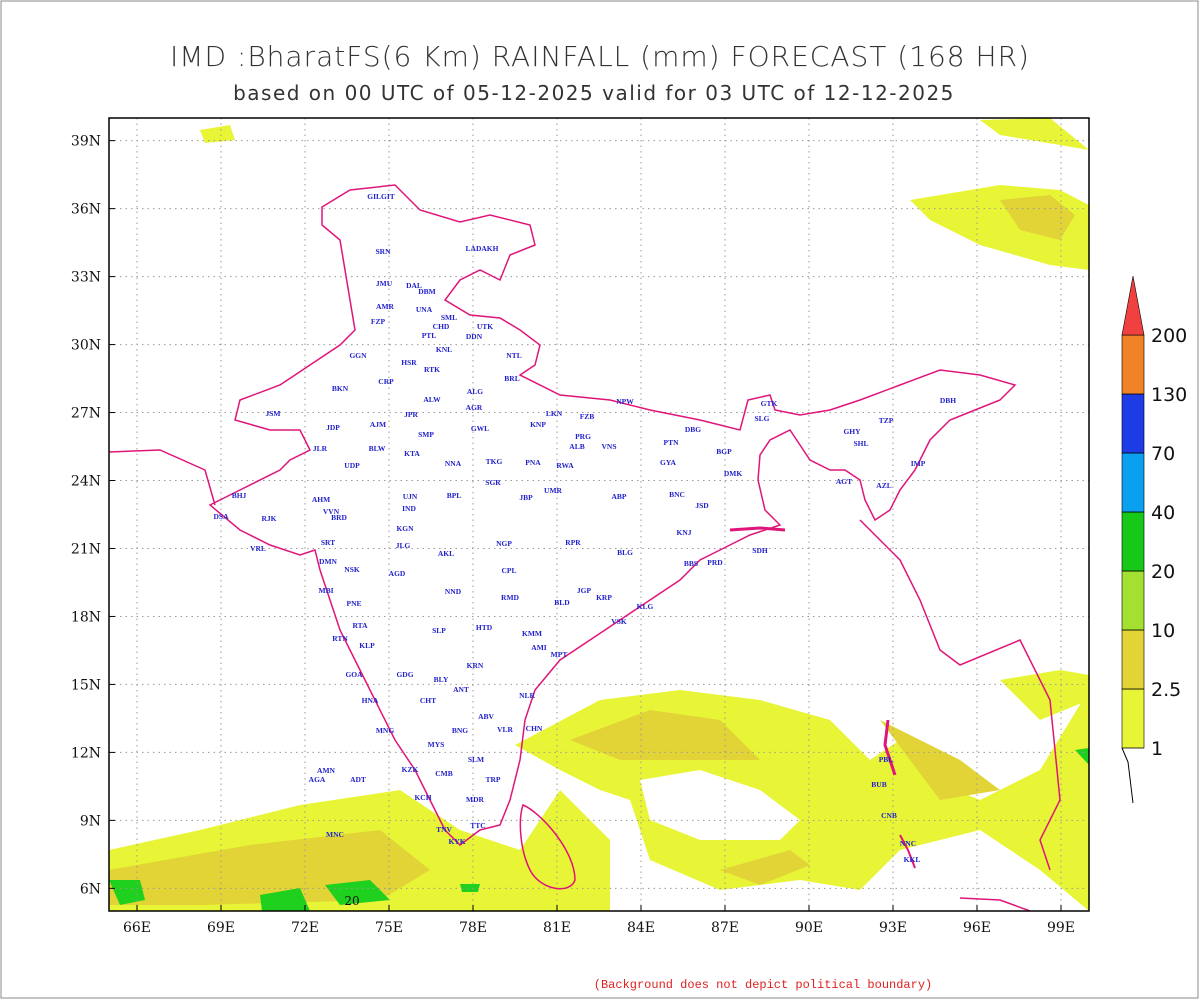 The height and width of the screenshot is (1000, 1200). I want to click on station-label: UNA, so click(424, 309).